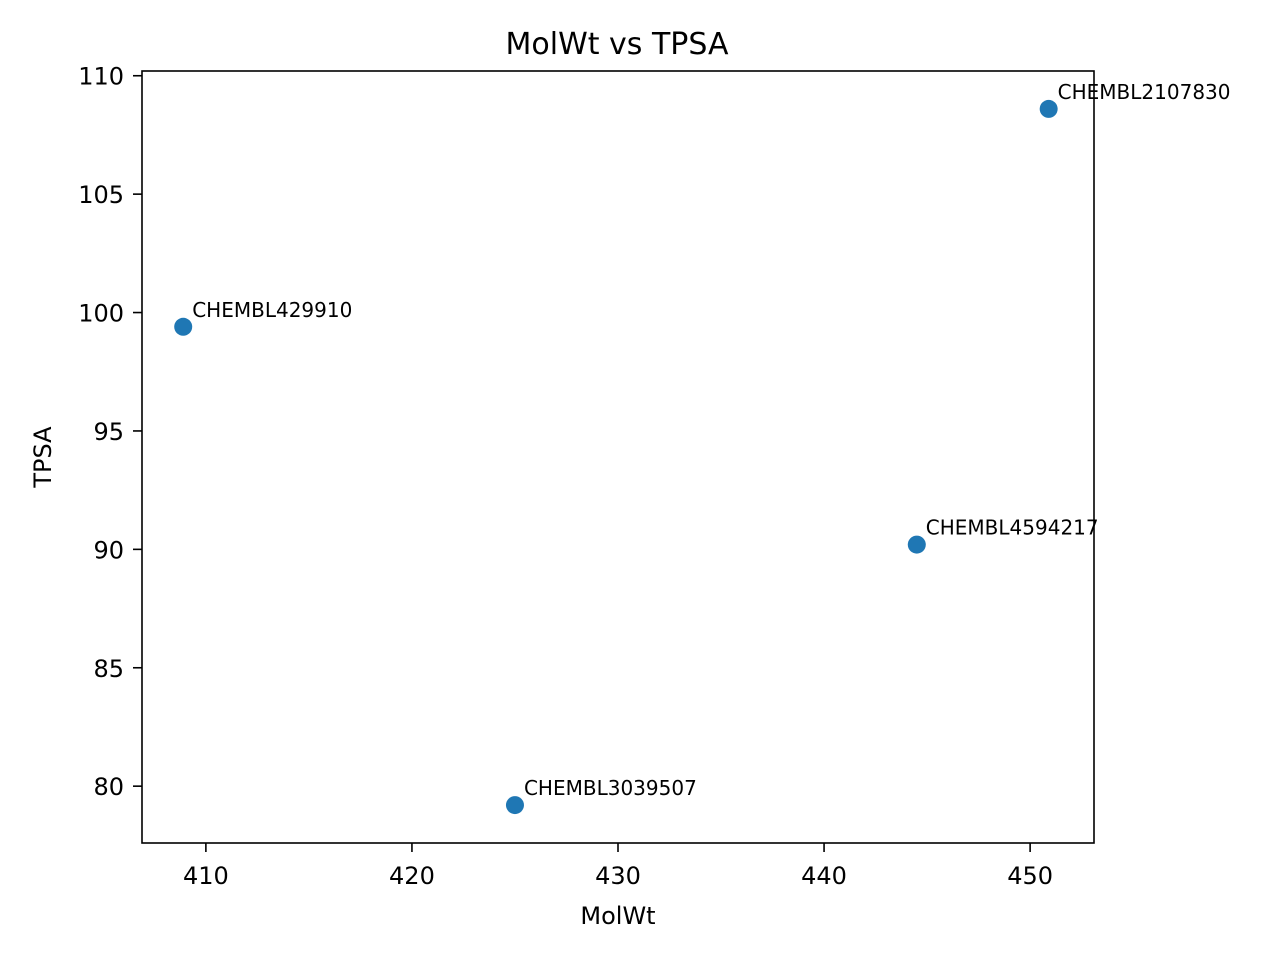 This screenshot has width=1280, height=960. What do you see at coordinates (617, 916) in the screenshot?
I see `x-axis-label: MolWt` at bounding box center [617, 916].